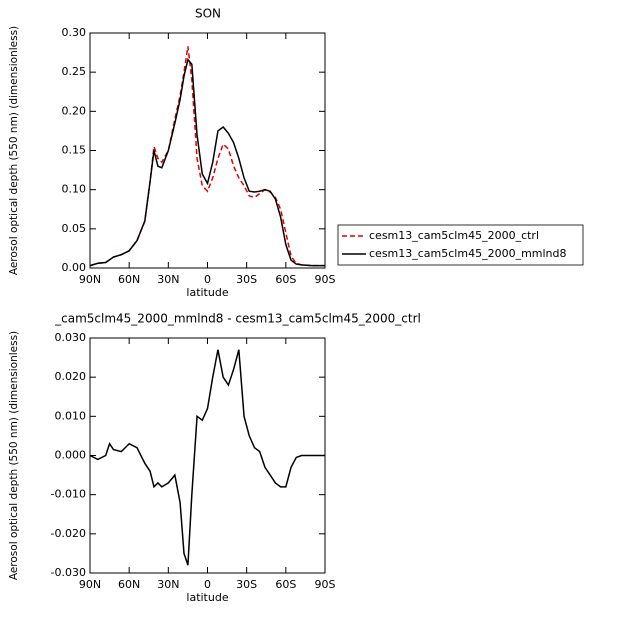 This screenshot has height=618, width=618. I want to click on y-tick-label: 0.020, so click(71, 376).